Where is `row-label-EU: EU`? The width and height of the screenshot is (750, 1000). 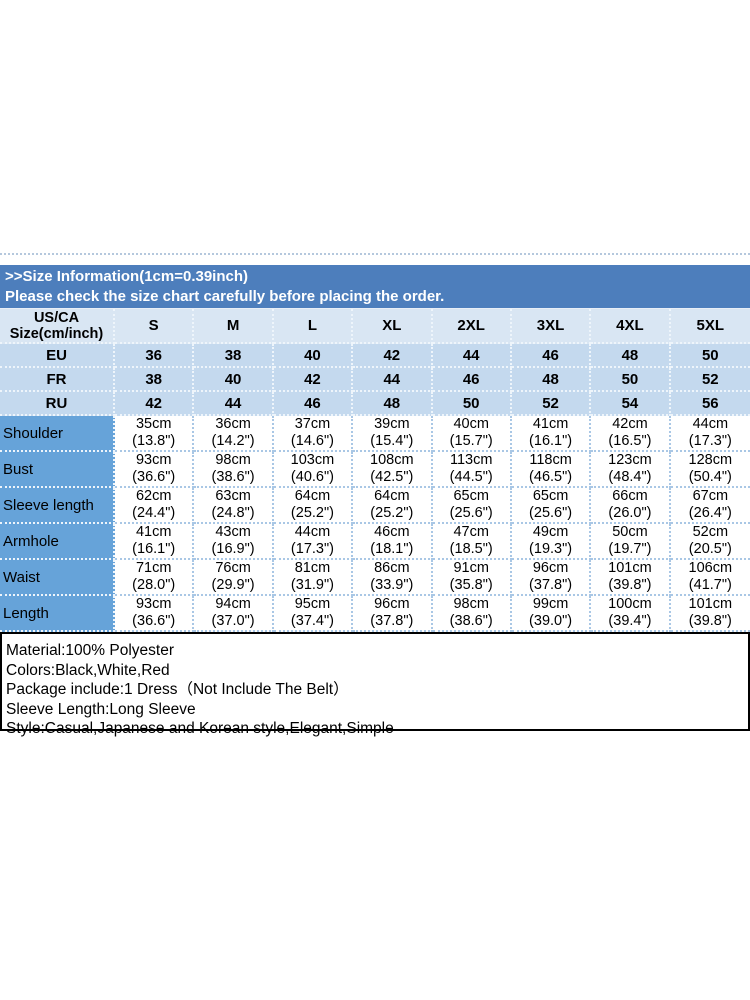 row-label-EU: EU is located at coordinates (57, 356).